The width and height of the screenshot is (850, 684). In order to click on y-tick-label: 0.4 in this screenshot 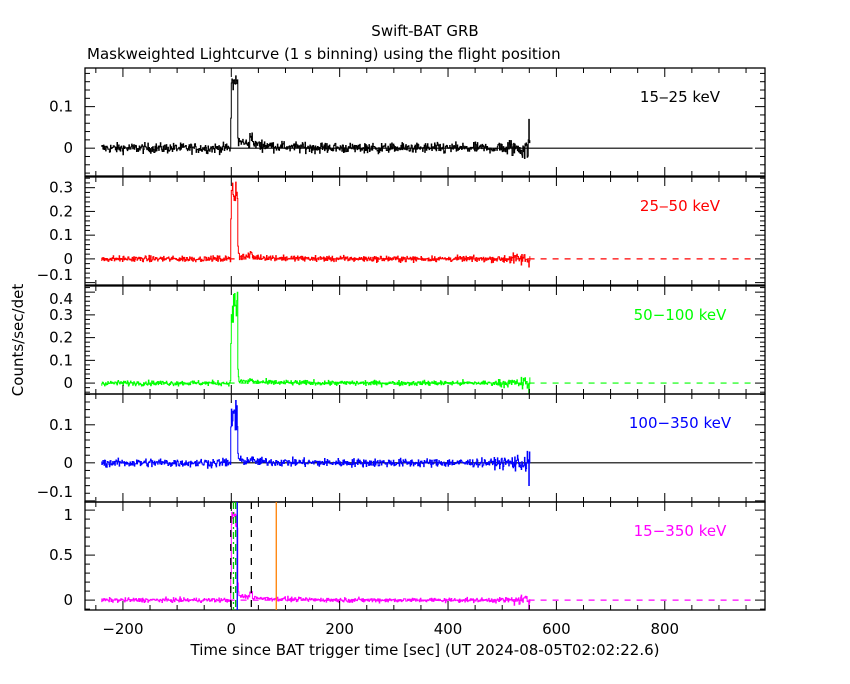, I will do `click(61, 299)`.